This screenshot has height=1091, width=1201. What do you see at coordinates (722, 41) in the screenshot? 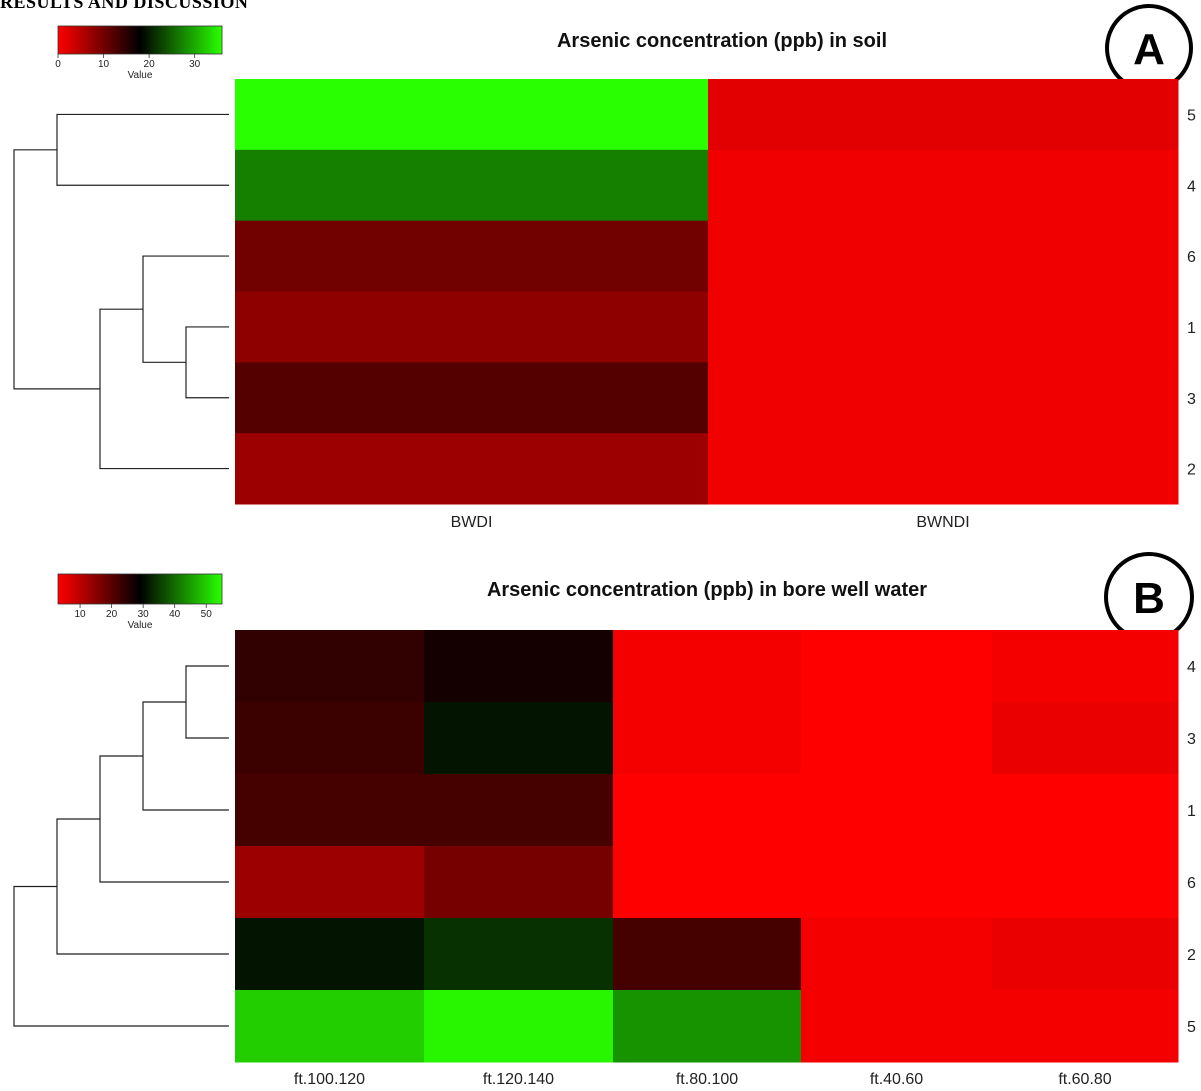
I see `chart-title: Arsenic concentration (ppb) in soil` at bounding box center [722, 41].